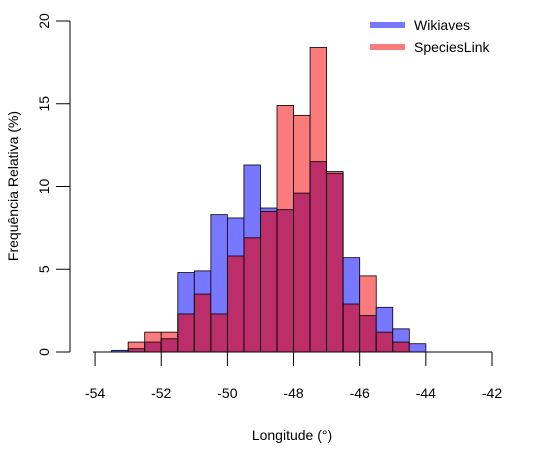  I want to click on y-axis-title: Frequência Relativa (%), so click(13, 186).